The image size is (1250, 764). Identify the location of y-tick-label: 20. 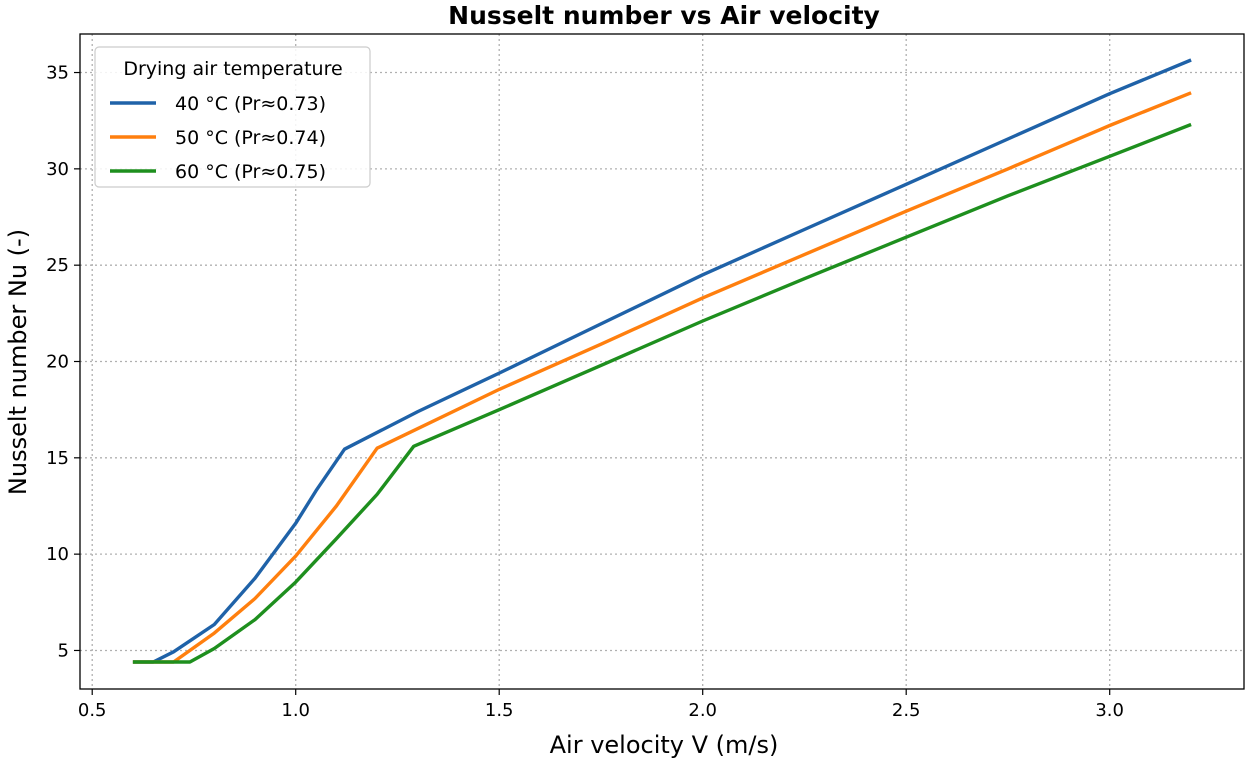
(57, 362).